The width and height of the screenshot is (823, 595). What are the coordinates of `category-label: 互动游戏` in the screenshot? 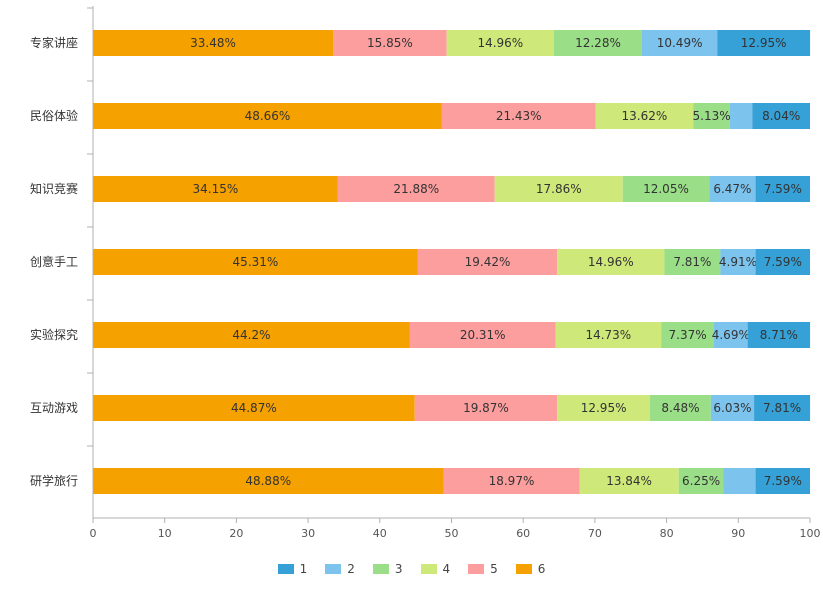 It's located at (54, 408).